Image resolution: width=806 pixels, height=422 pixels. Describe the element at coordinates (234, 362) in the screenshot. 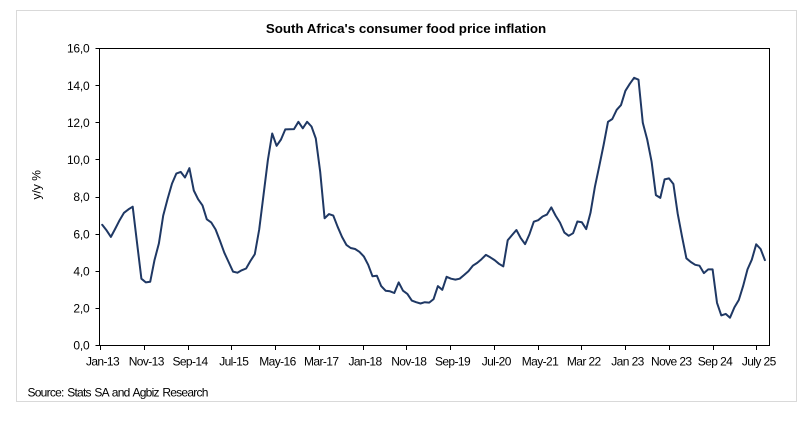

I see `svg-text: Jul-15` at that location.